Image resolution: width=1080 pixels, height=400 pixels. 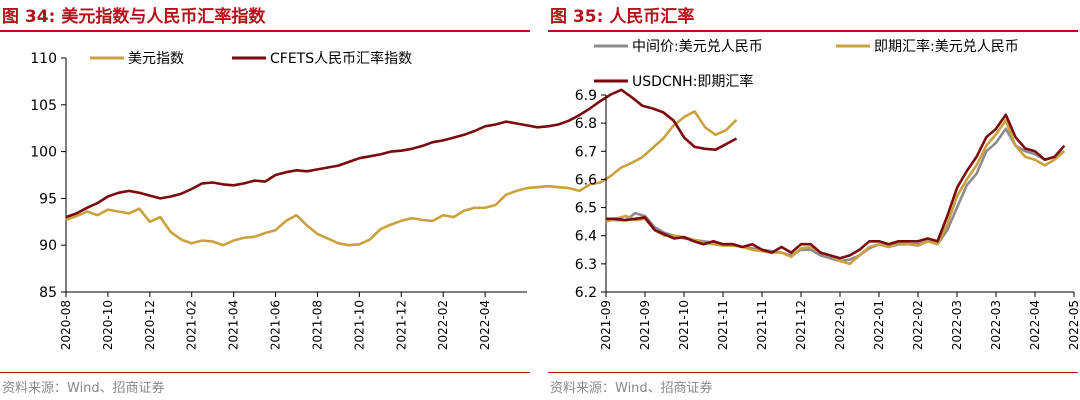 What do you see at coordinates (43, 59) in the screenshot?
I see `y-tick-label: 110` at bounding box center [43, 59].